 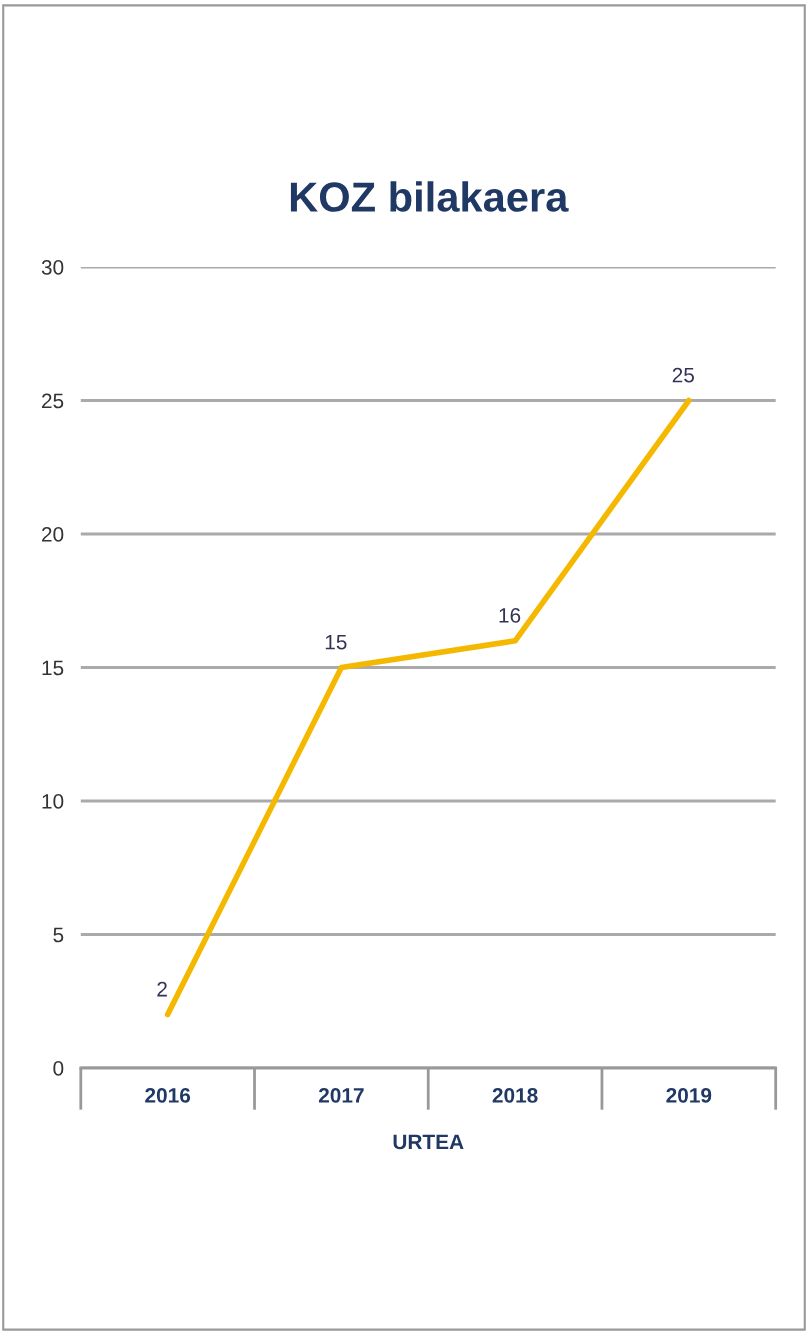 I want to click on x-tick-label: 2016, so click(x=168, y=1095).